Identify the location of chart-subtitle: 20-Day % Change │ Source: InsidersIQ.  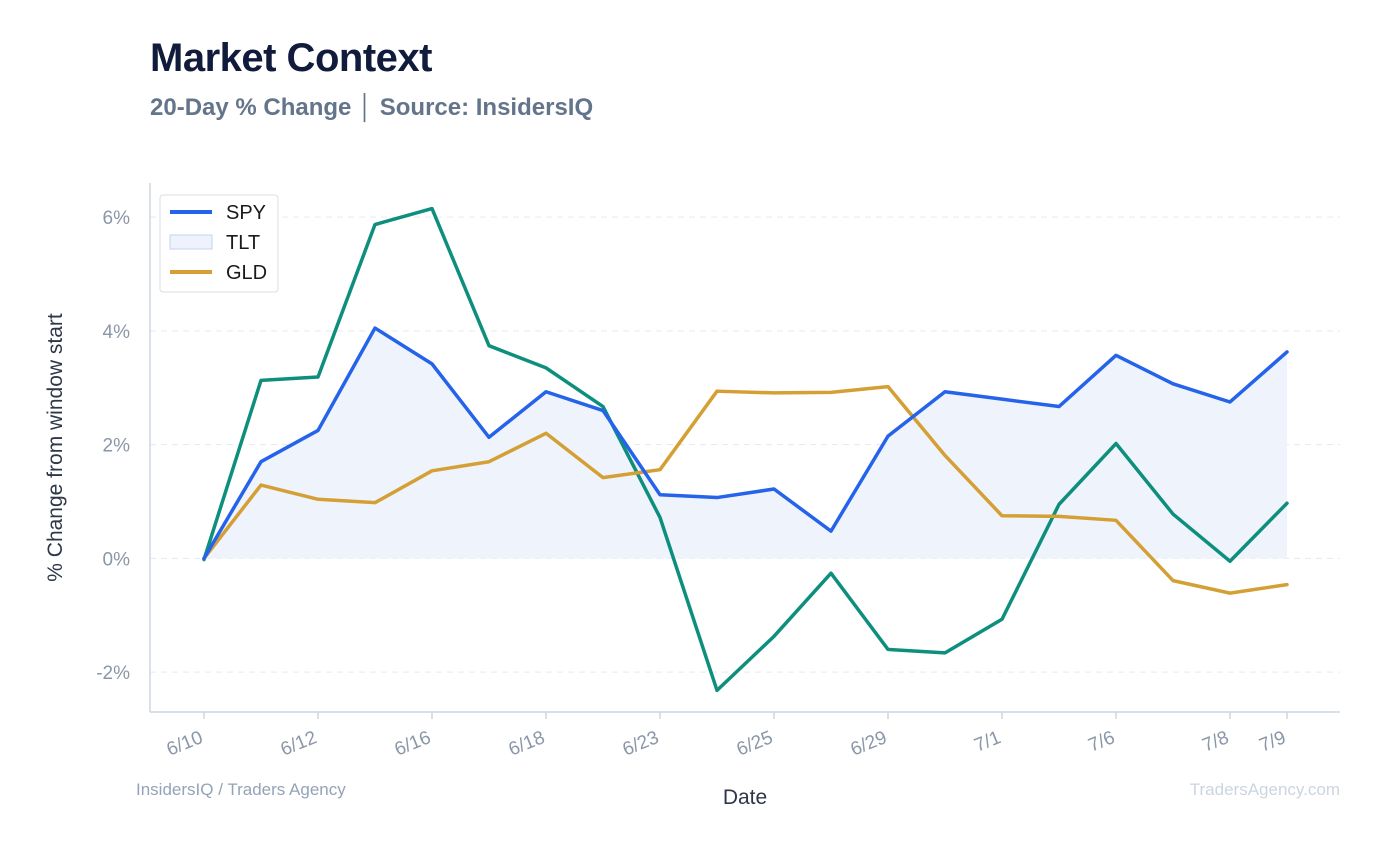
(372, 107).